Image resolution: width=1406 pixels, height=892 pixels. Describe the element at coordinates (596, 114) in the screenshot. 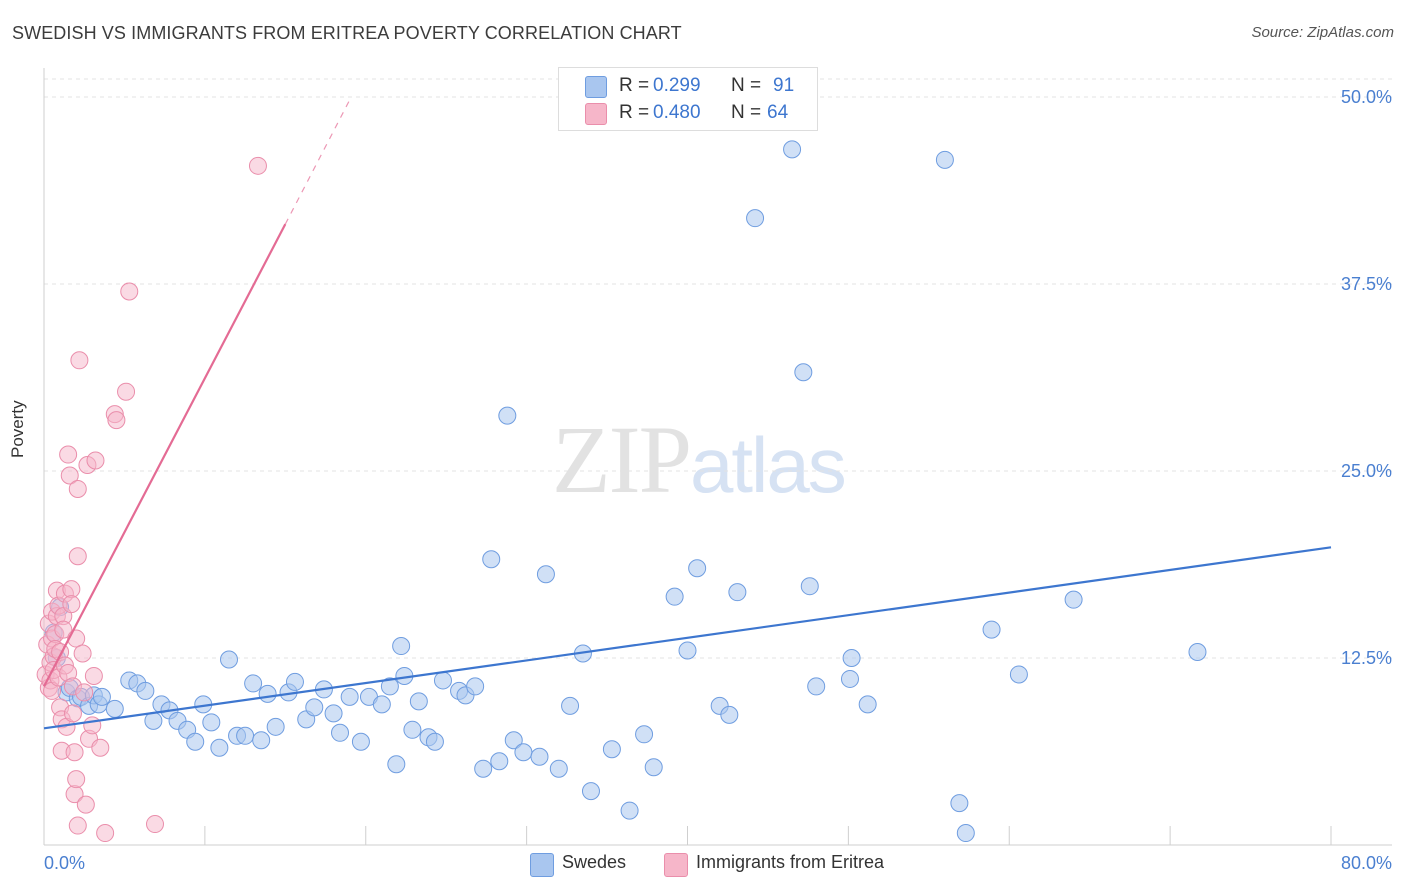

I see `legend-swatch-eritrea` at that location.